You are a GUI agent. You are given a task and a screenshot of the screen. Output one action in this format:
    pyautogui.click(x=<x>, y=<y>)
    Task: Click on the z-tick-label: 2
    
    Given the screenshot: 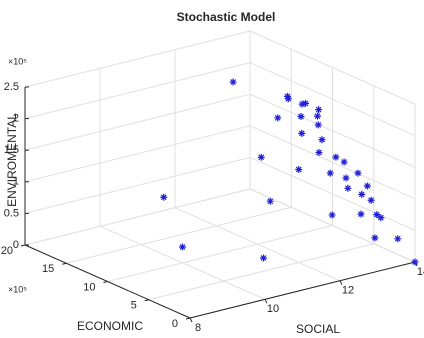 What is the action you would take?
    pyautogui.click(x=16, y=119)
    